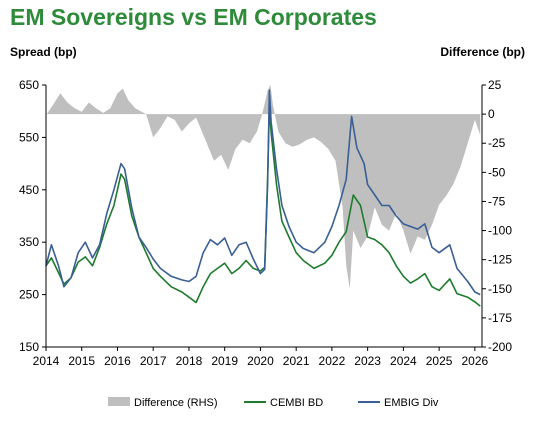 This screenshot has height=424, width=535. What do you see at coordinates (497, 201) in the screenshot?
I see `right-tick-label: -75` at bounding box center [497, 201].